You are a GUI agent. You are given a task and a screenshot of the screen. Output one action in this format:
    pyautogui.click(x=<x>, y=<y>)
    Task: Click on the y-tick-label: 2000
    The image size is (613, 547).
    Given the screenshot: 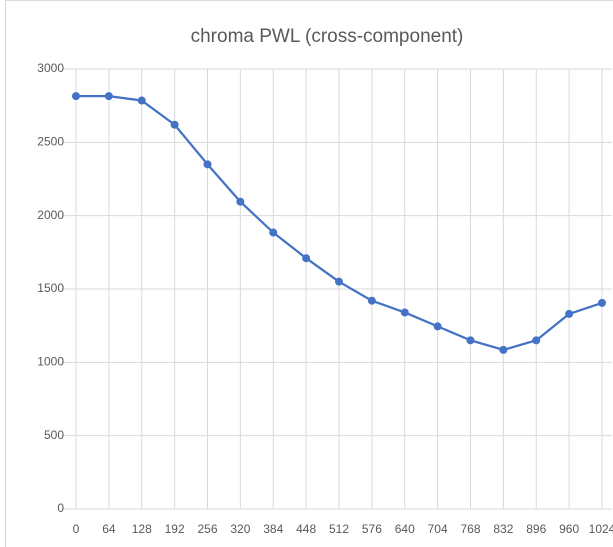 What is the action you would take?
    pyautogui.click(x=50, y=215)
    